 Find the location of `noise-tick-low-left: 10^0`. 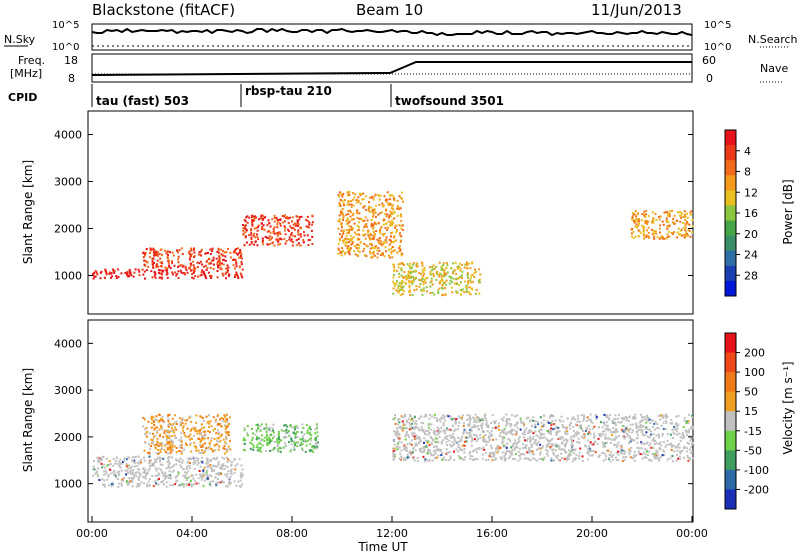

noise-tick-low-left: 10^0 is located at coordinates (65, 47).